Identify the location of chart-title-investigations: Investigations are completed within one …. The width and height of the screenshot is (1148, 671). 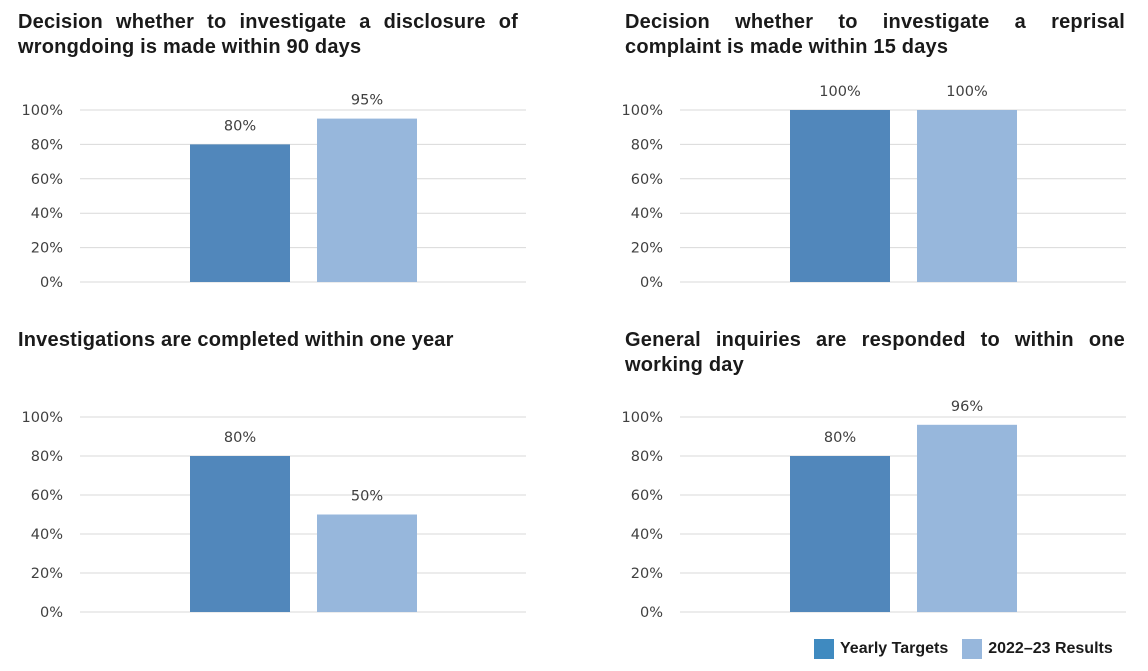
(236, 340).